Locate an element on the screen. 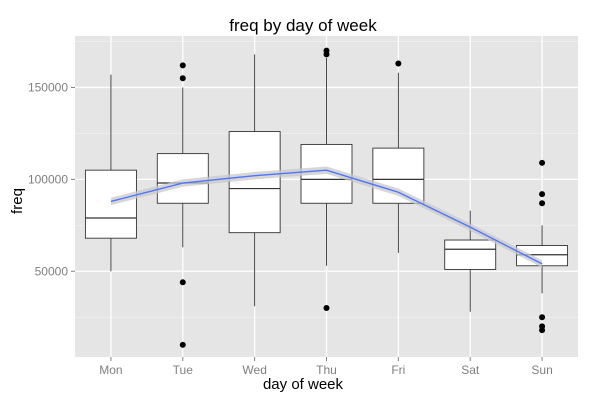 This screenshot has width=600, height=400. x-tick-label: Sat is located at coordinates (470, 370).